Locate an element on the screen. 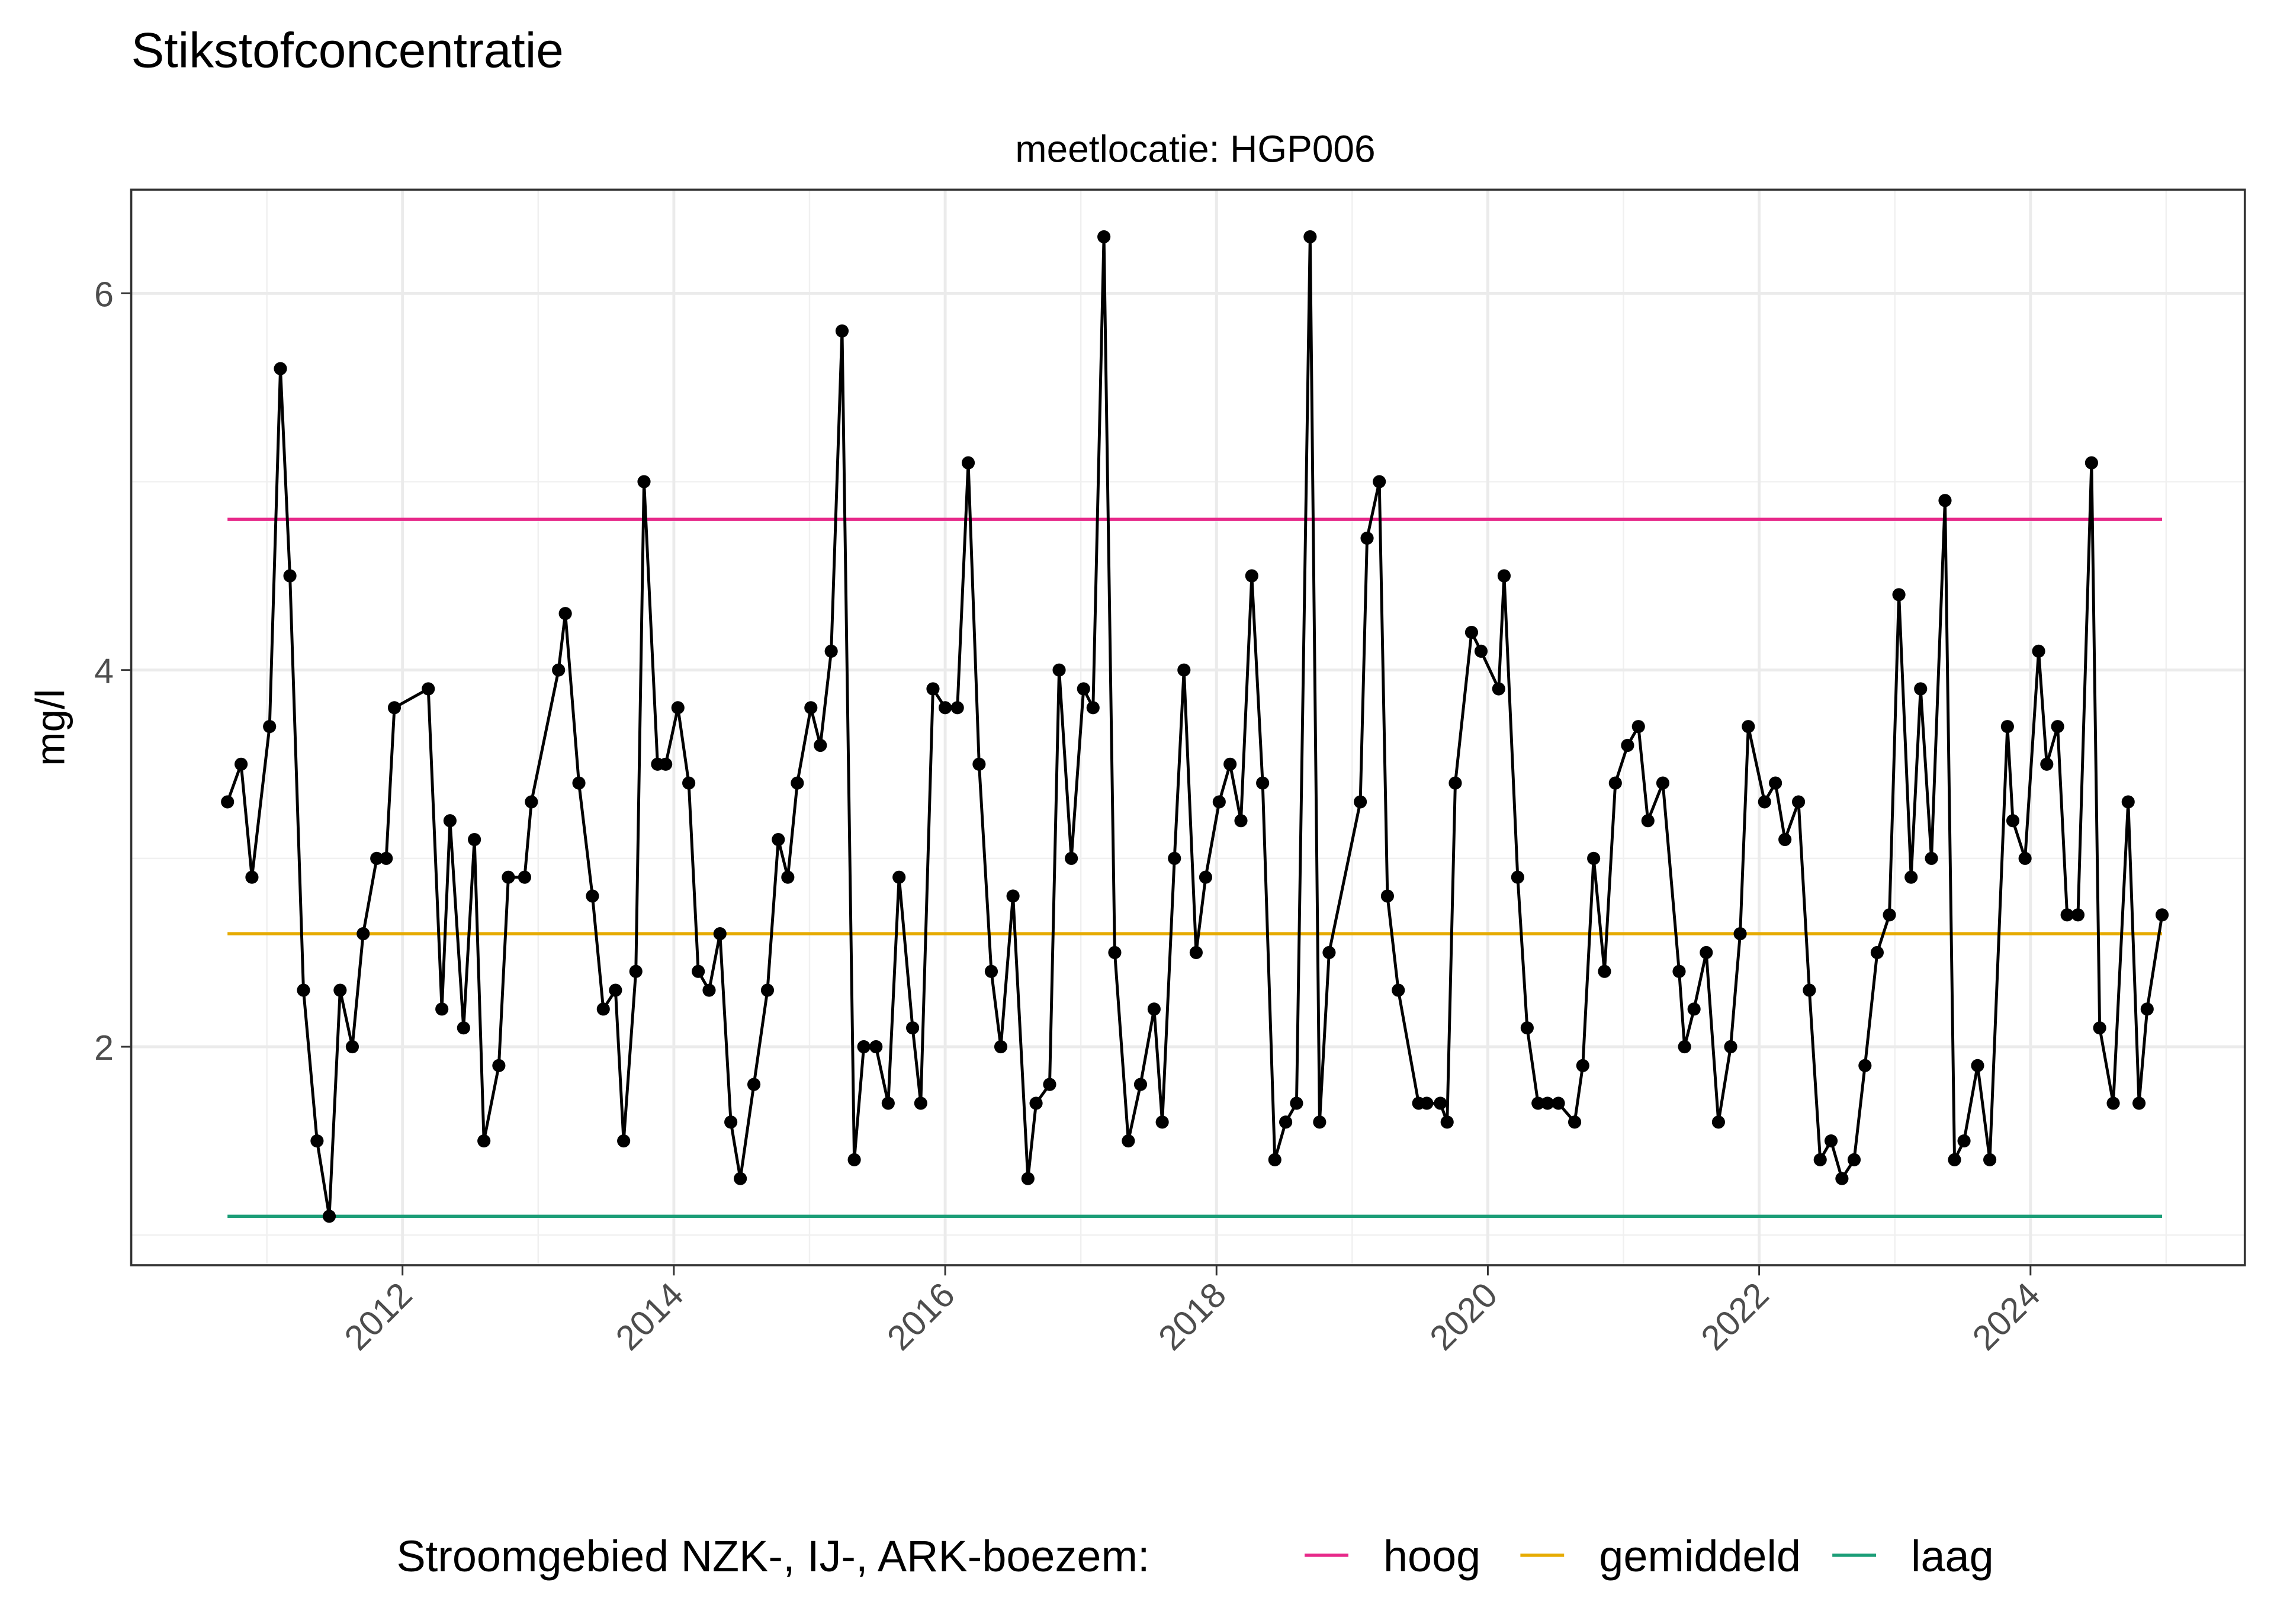  legend-label: gemiddeld is located at coordinates (1700, 1556).